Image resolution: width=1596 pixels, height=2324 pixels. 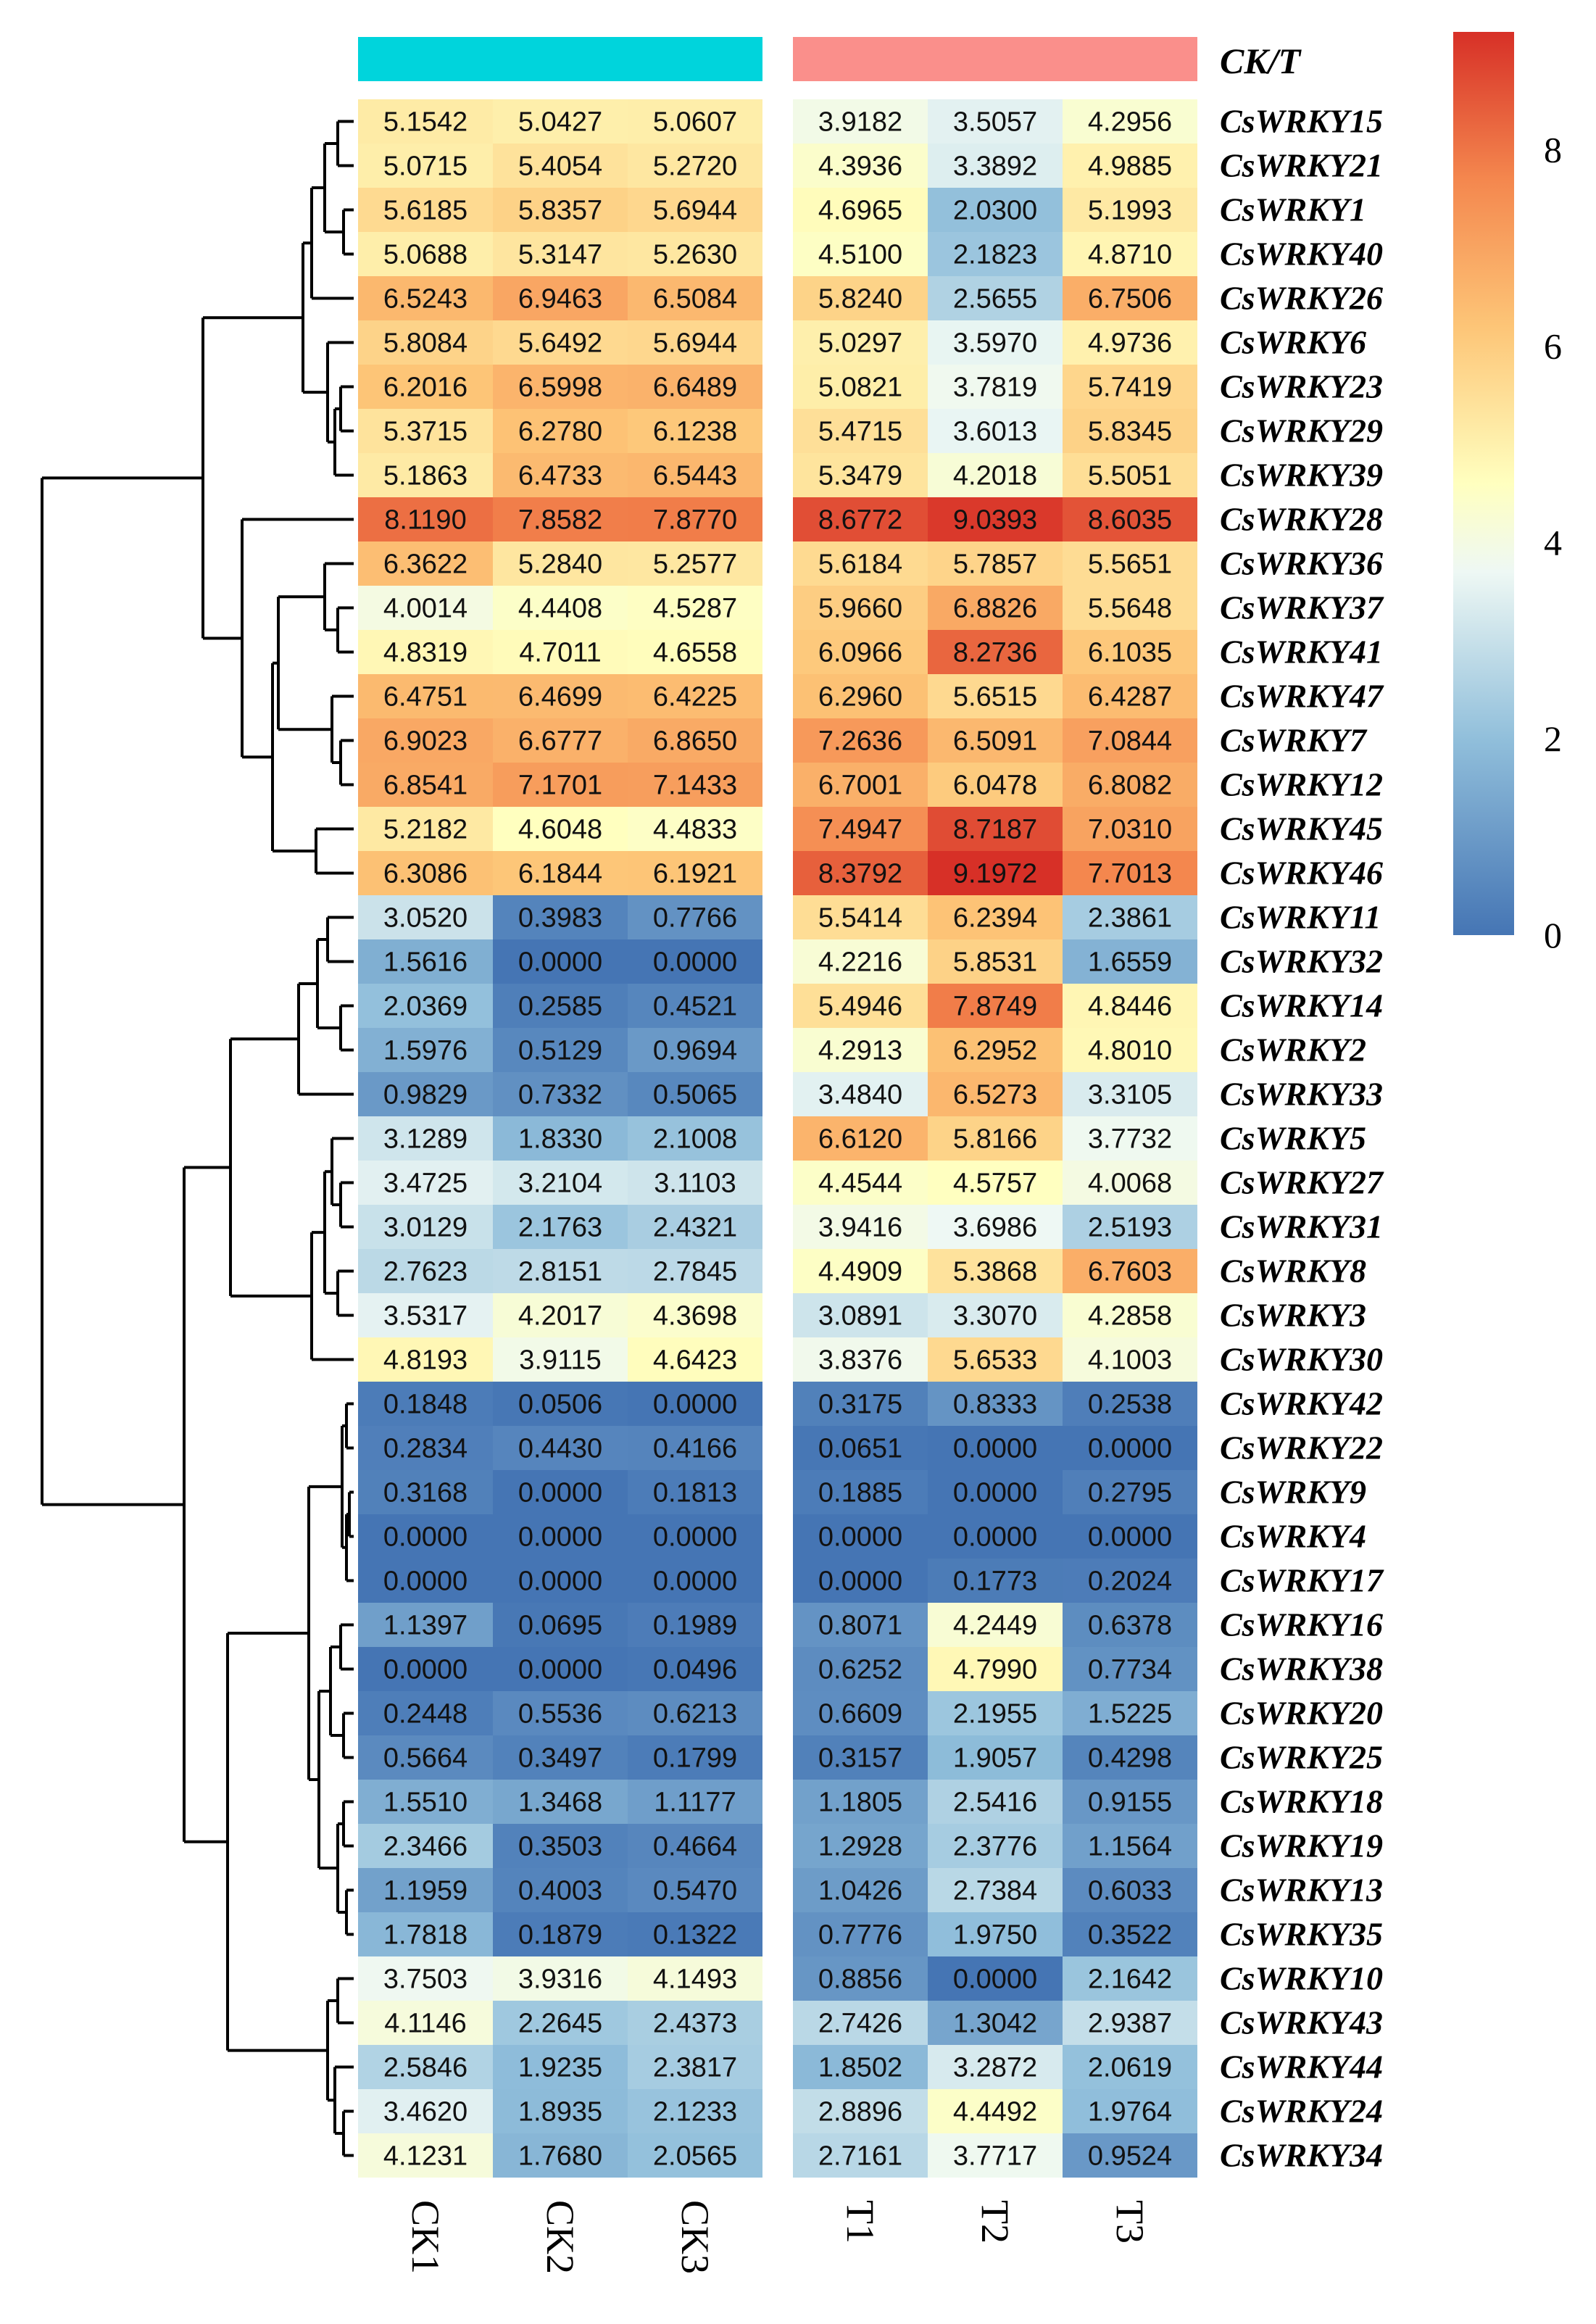 I want to click on cell-value: 5.7857, so click(x=995, y=564).